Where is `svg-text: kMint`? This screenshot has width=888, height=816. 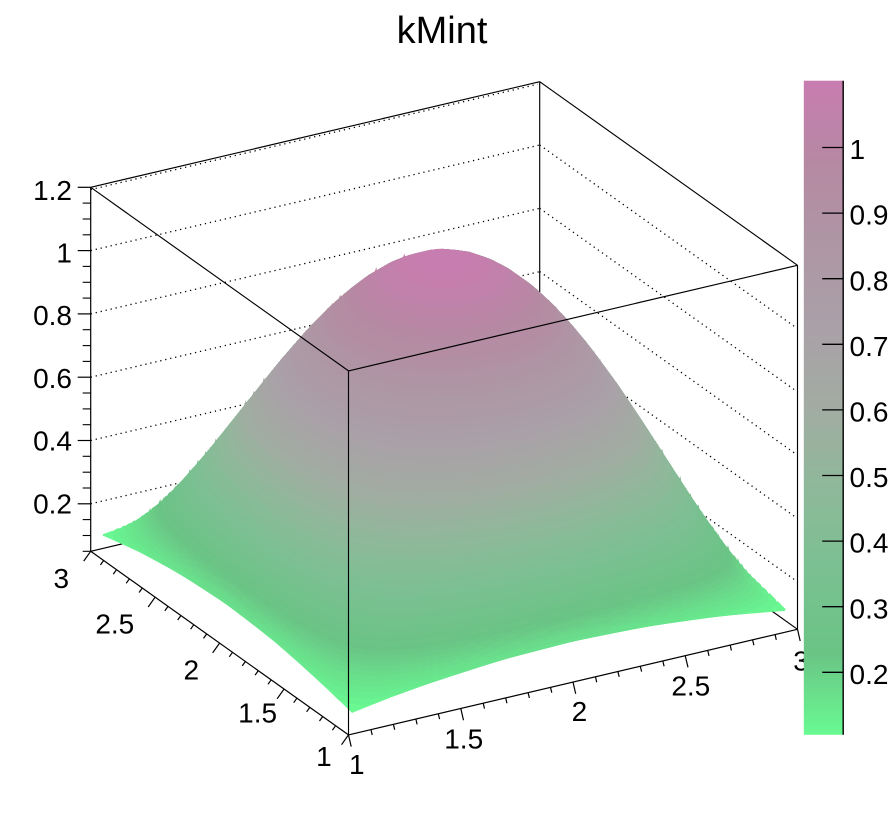
svg-text: kMint is located at coordinates (442, 31).